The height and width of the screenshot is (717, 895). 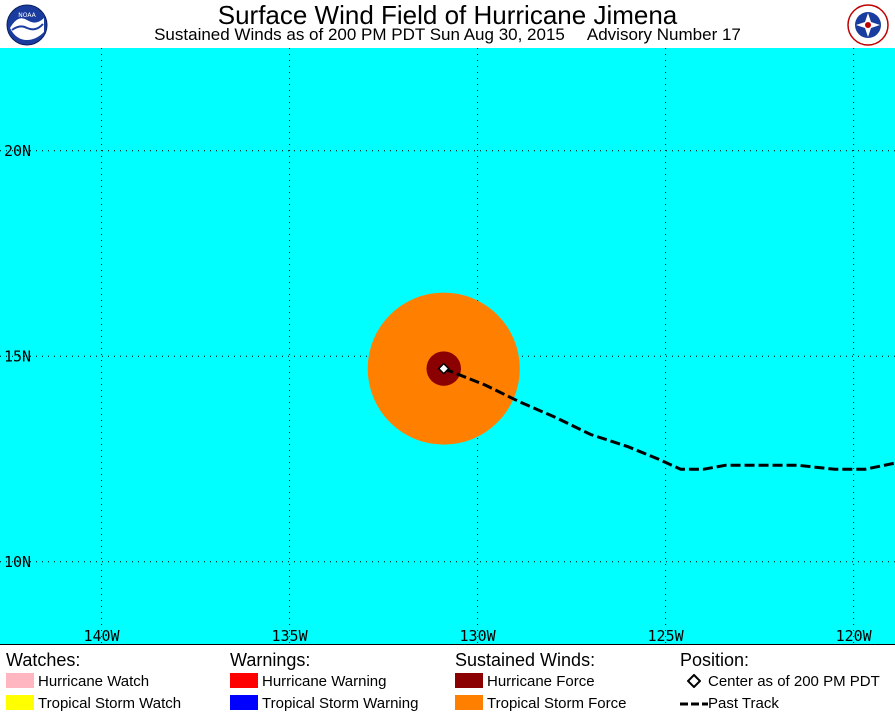 I want to click on hurricane-warning-swatch, so click(x=244, y=680).